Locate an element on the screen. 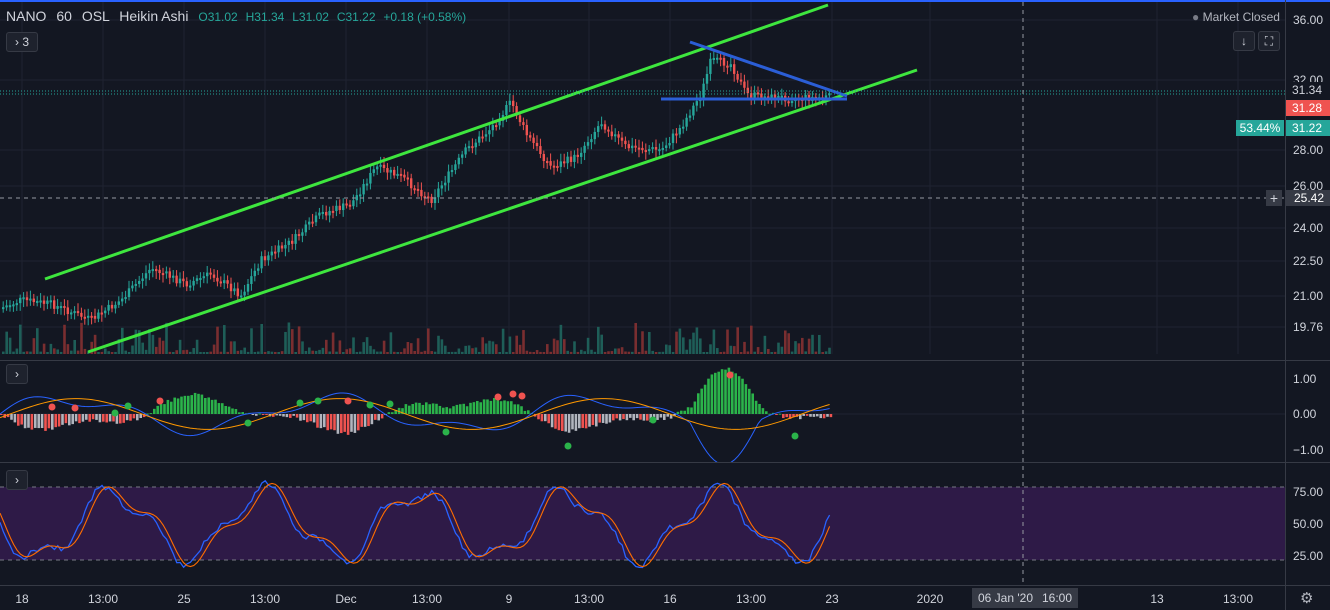 Image resolution: width=1330 pixels, height=610 pixels. macd-pane-toggle-button: › is located at coordinates (17, 374).